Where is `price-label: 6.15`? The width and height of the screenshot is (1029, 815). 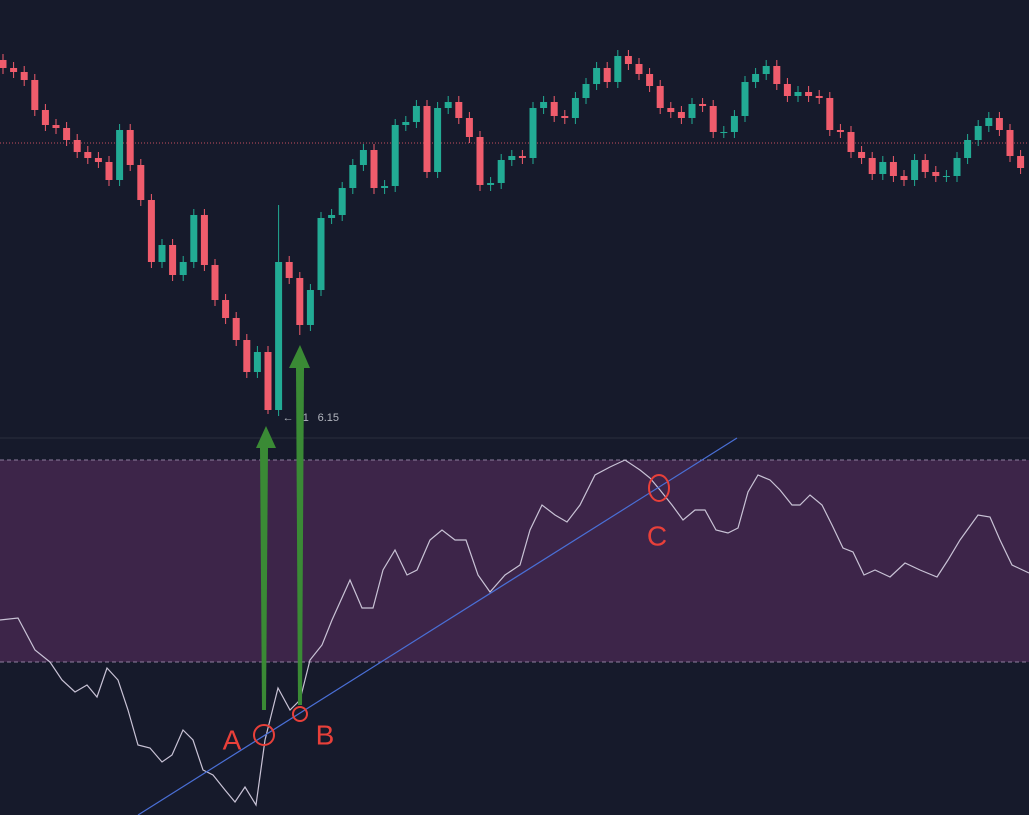 price-label: 6.15 is located at coordinates (328, 418).